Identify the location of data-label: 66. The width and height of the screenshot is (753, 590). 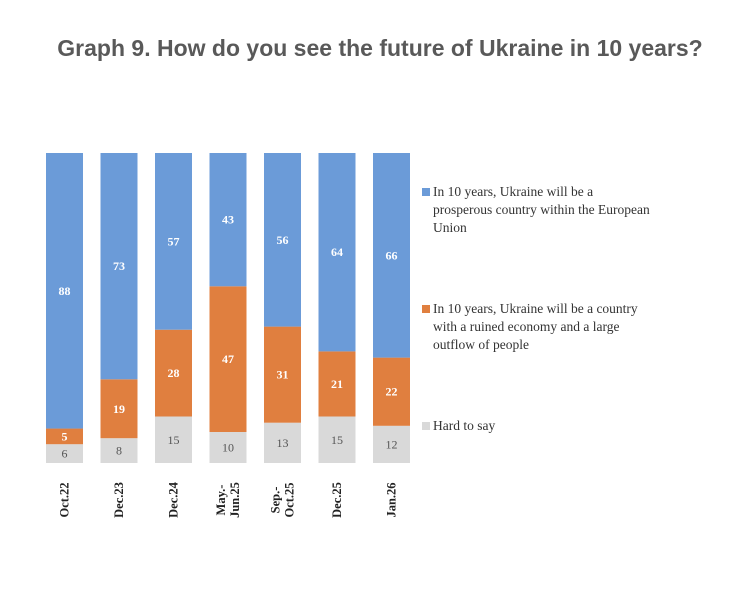
(392, 255).